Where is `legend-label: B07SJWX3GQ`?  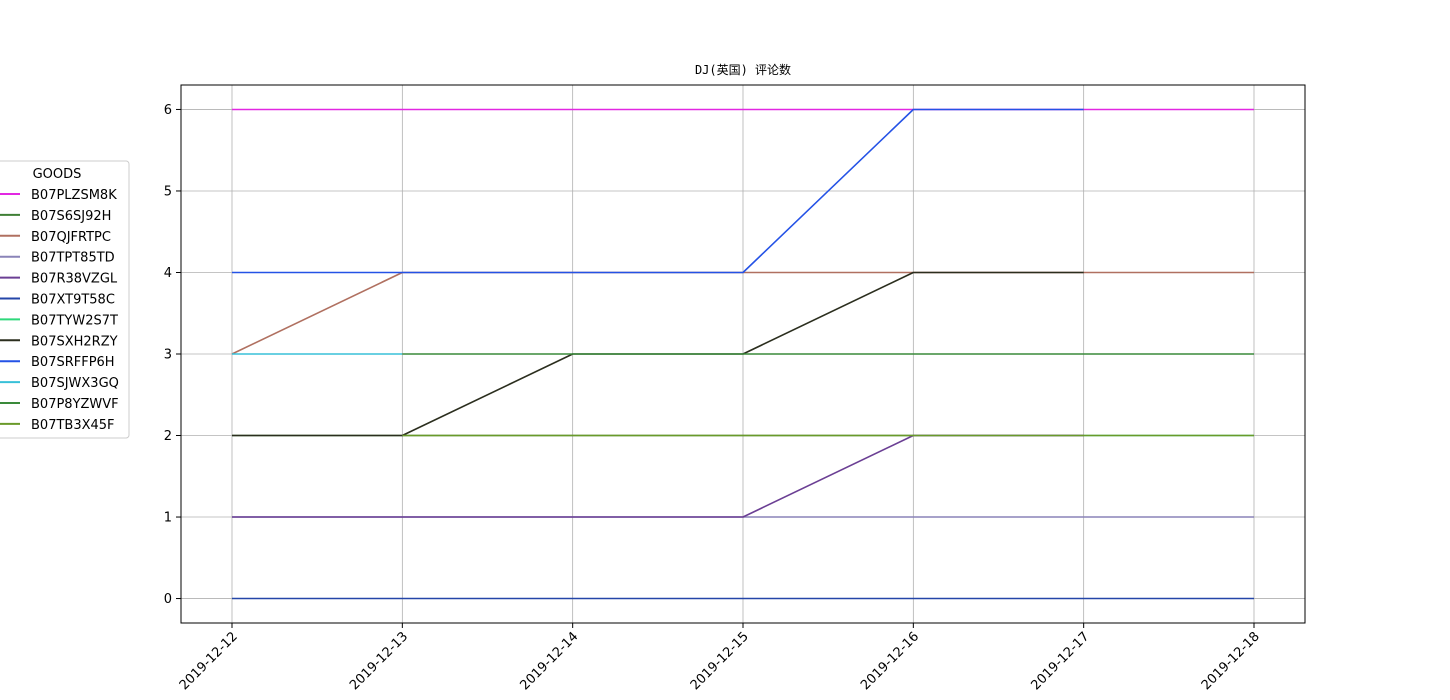
legend-label: B07SJWX3GQ is located at coordinates (75, 383).